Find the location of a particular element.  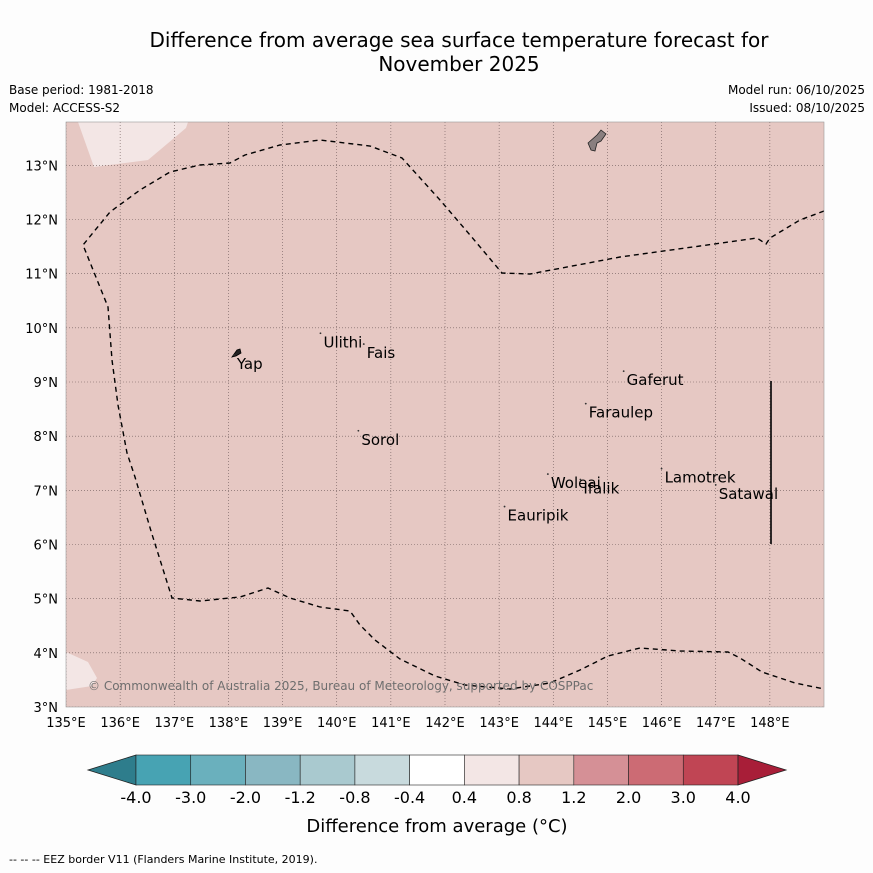

model-name: Model: ACCESS-S2 is located at coordinates (65, 108).